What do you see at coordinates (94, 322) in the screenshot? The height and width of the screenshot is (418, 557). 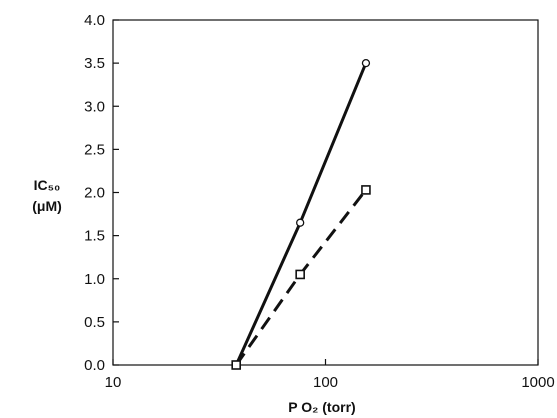 I see `y-tick-label: 0.5` at bounding box center [94, 322].